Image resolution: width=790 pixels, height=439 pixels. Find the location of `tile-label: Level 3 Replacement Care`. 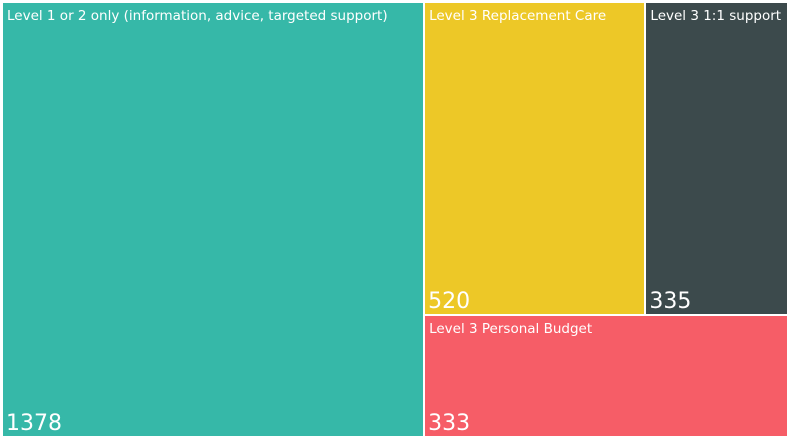

tile-label: Level 3 Replacement Care is located at coordinates (518, 16).